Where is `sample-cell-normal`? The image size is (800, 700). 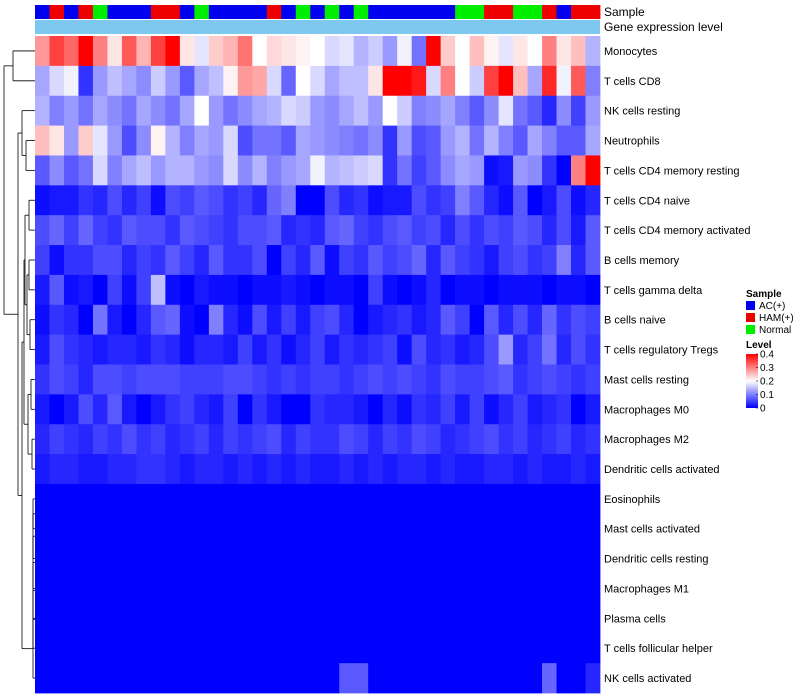 sample-cell-normal is located at coordinates (520, 12).